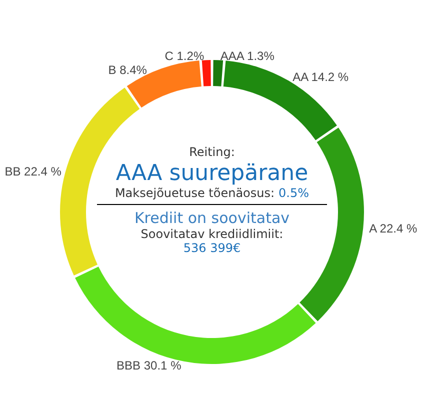 The image size is (430, 393). I want to click on slice-label: A 22.4 %, so click(393, 229).